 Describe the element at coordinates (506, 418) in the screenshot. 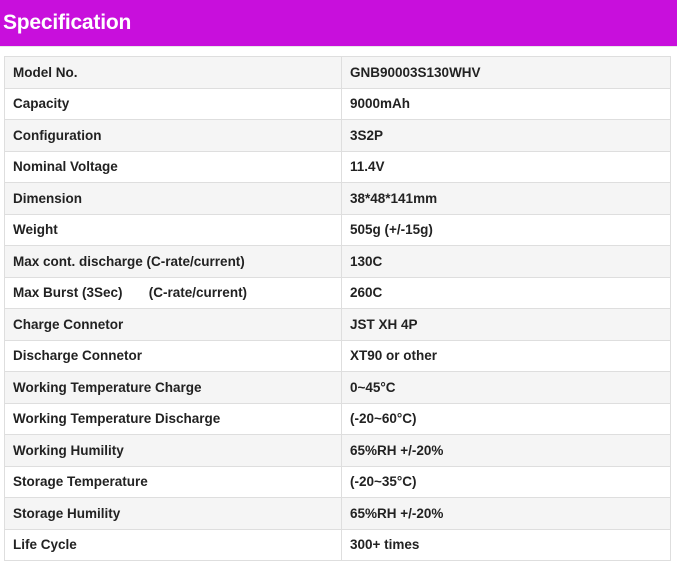

I see `spec-value: (-20~60°C)` at that location.